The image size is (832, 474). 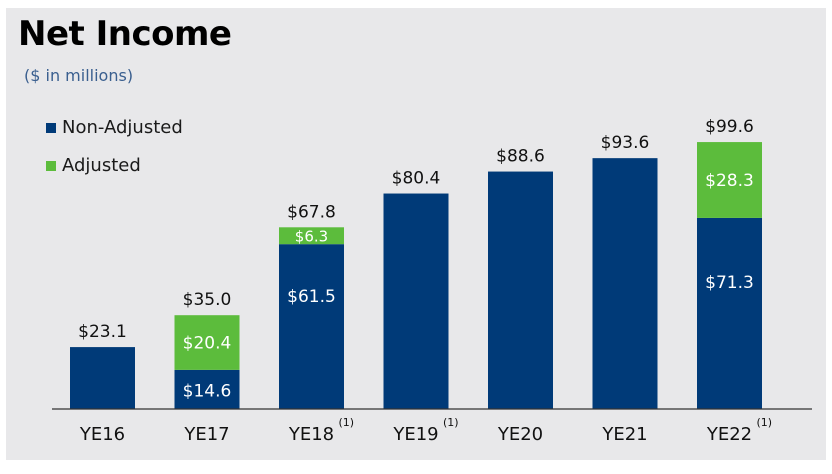 I want to click on x-tick-label-ye16: YE16, so click(x=102, y=434).